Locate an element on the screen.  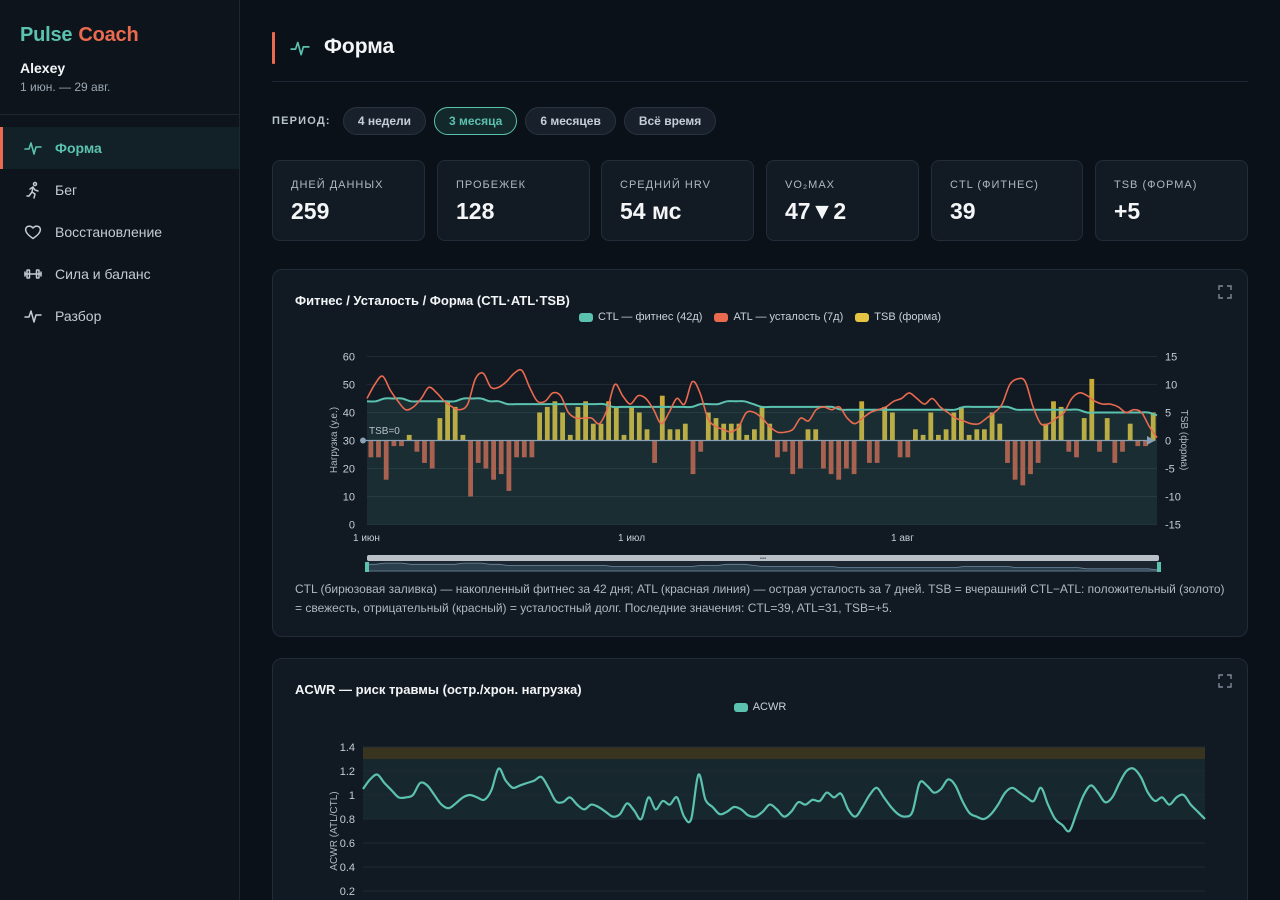
range-slider-handle-right is located at coordinates (1159, 567).